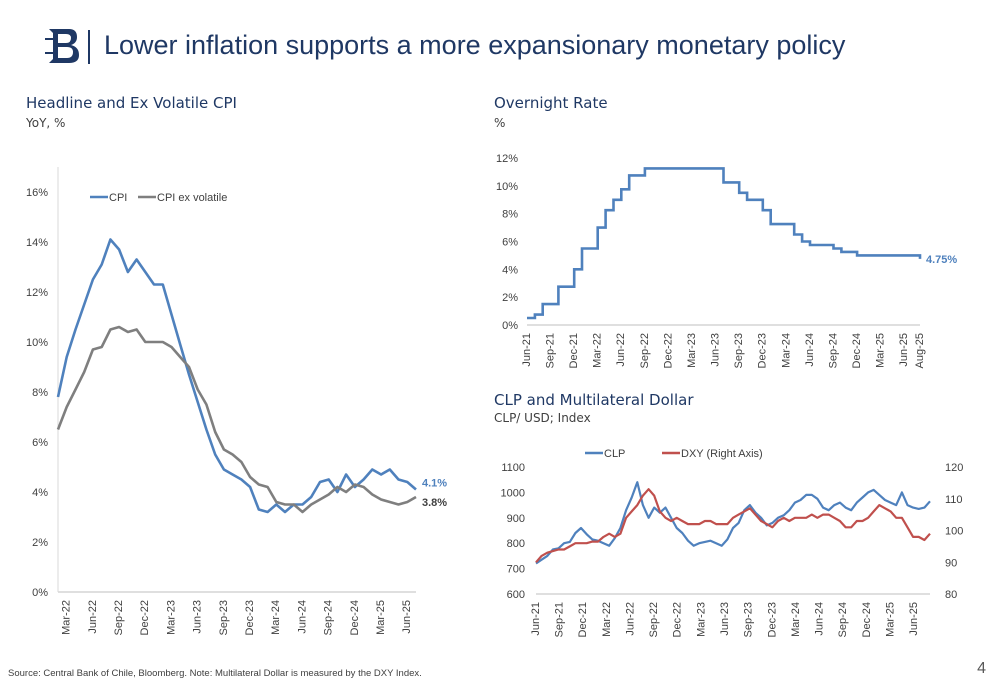 The width and height of the screenshot is (1000, 685). I want to click on rate-y-tick-label: 0%, so click(510, 326).